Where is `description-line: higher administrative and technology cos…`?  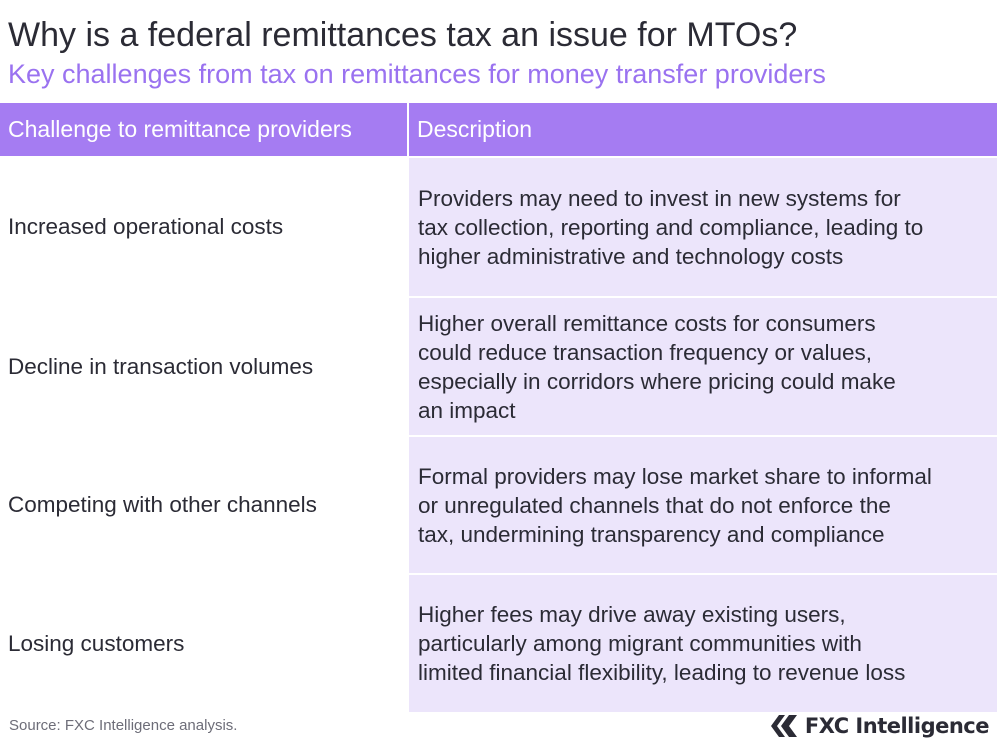 description-line: higher administrative and technology cos… is located at coordinates (631, 256).